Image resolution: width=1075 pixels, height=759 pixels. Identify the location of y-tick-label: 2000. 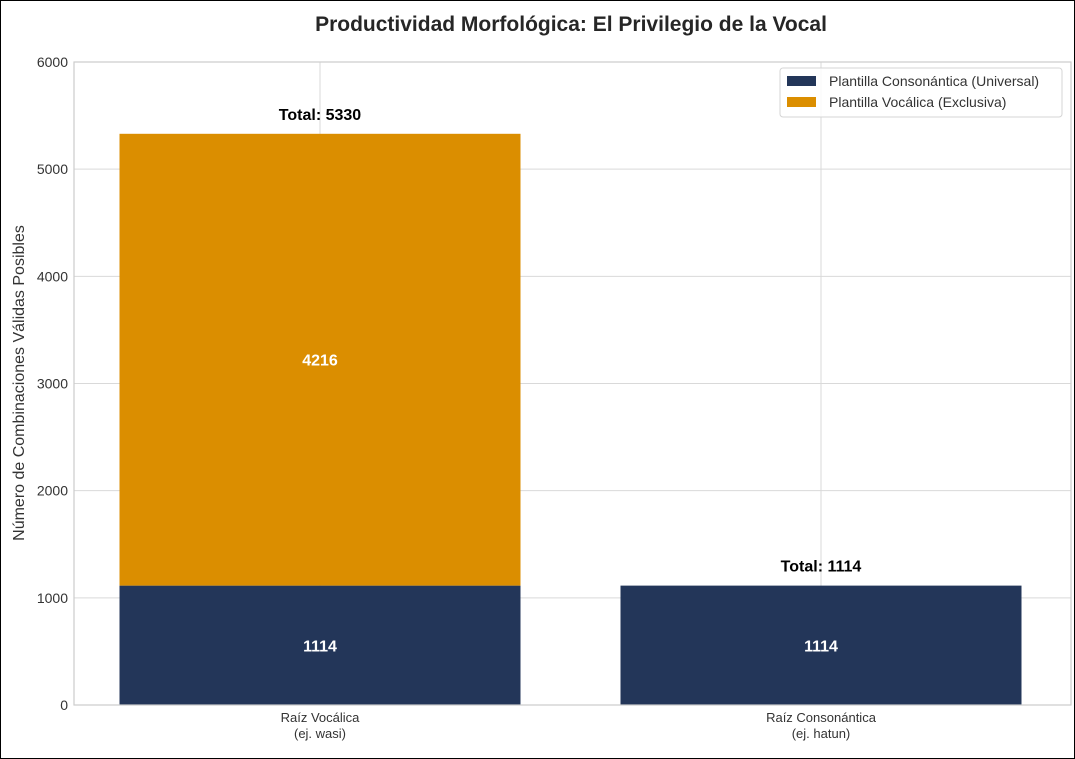
(52, 491).